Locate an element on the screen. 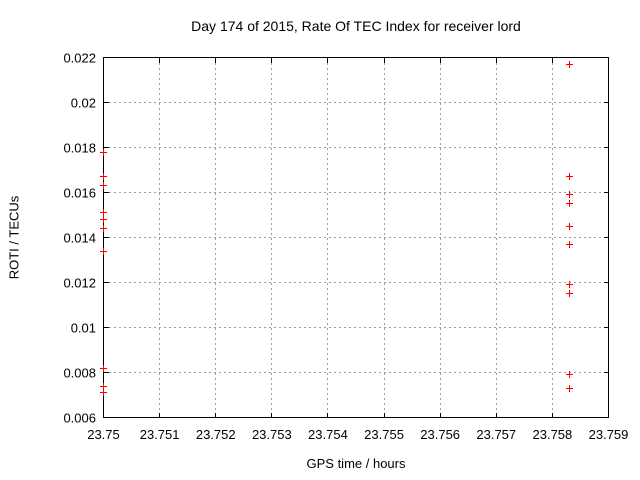 The height and width of the screenshot is (480, 640). x-tick-label: 23.751 is located at coordinates (159, 434).